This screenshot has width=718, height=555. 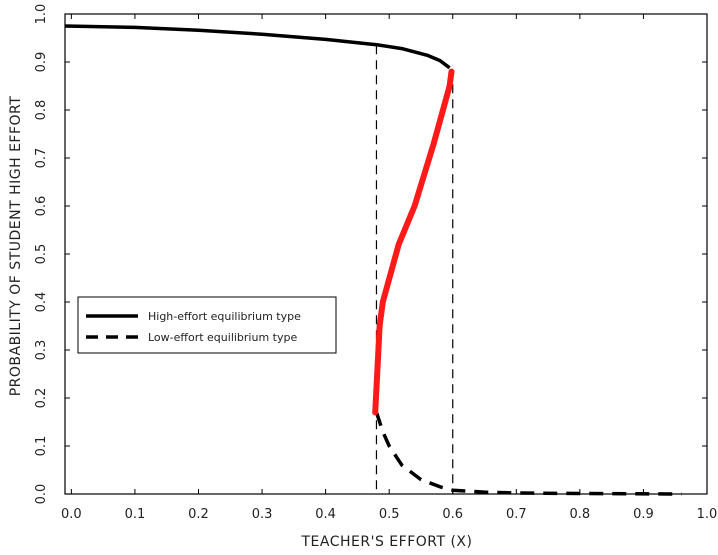 I want to click on unstable-branch-line, so click(x=413, y=242).